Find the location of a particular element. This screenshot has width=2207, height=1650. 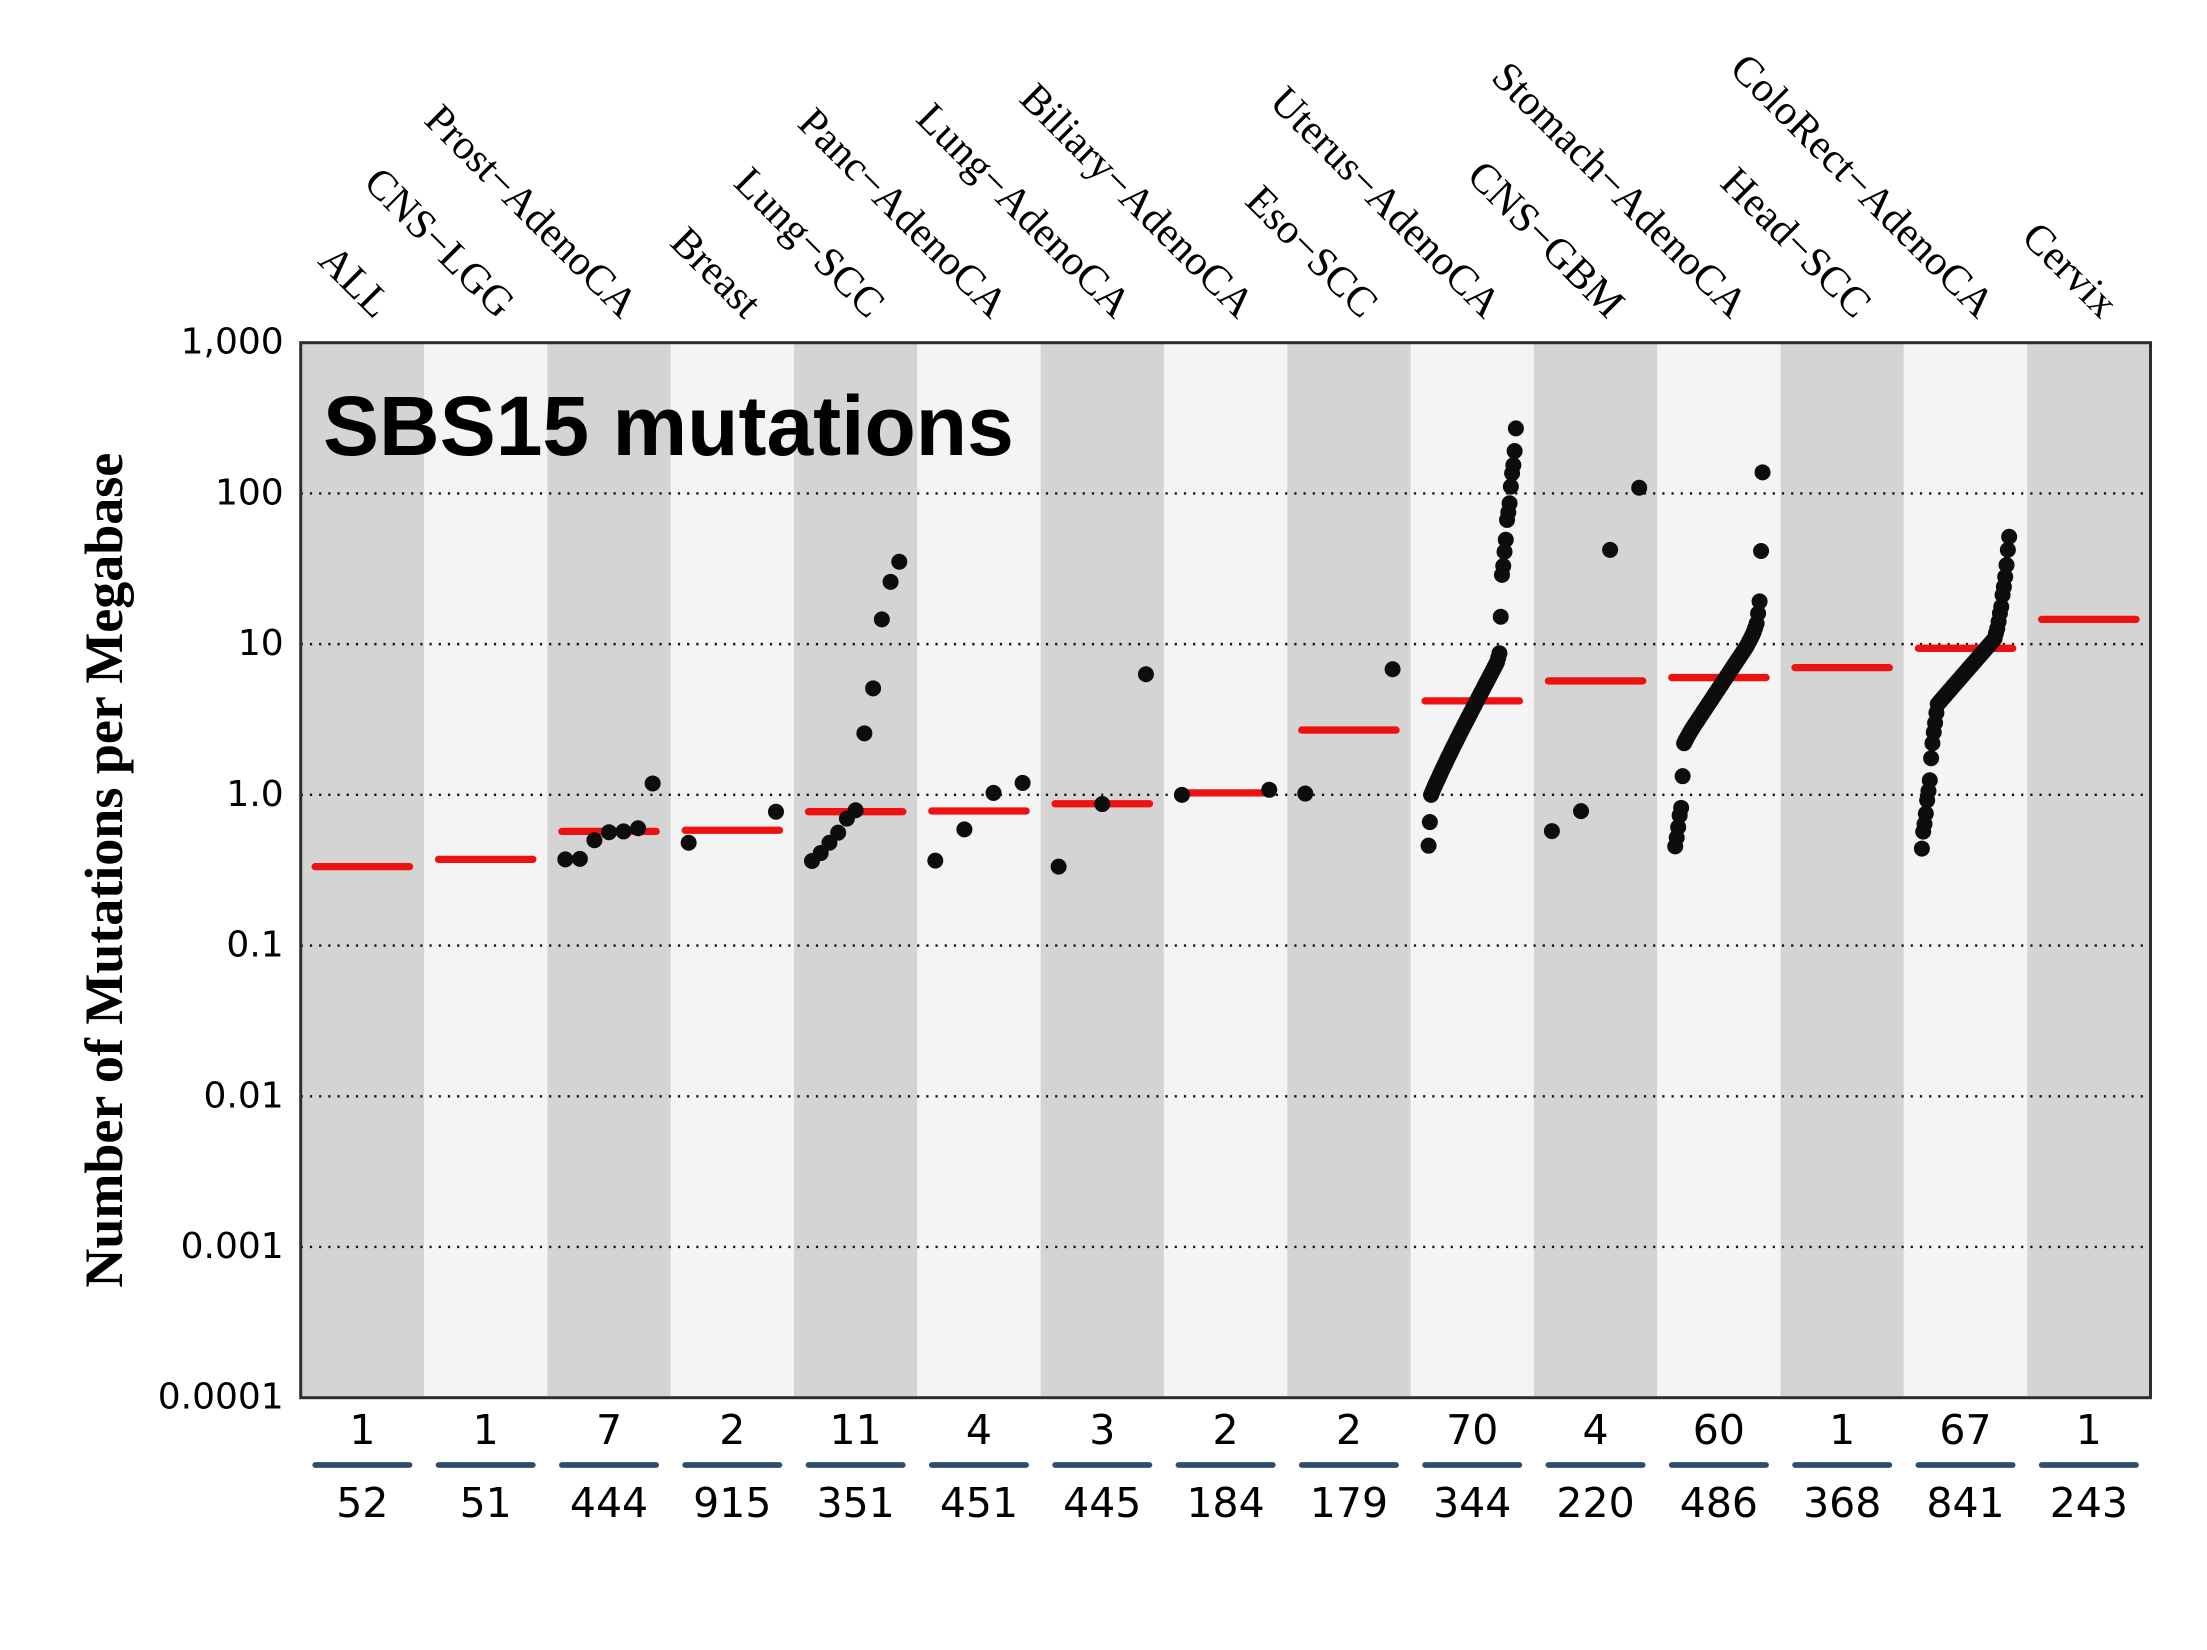

column-label: Breast is located at coordinates (715, 273).